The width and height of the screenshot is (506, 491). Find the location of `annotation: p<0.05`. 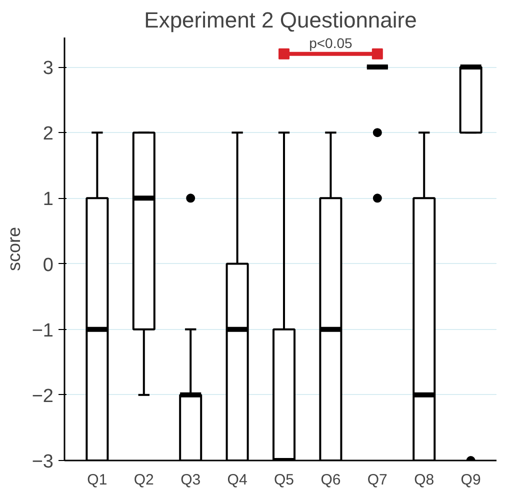

annotation: p<0.05 is located at coordinates (331, 42).